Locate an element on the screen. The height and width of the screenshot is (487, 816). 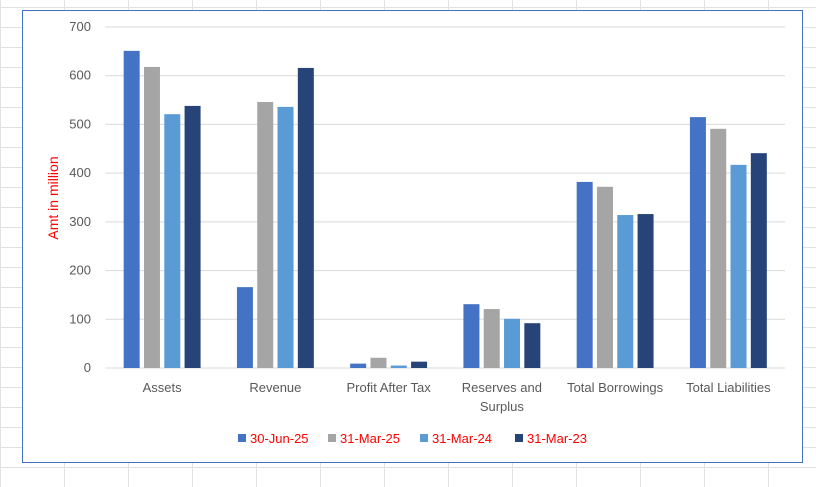
x-tick-label: Profit After Tax is located at coordinates (388, 387).